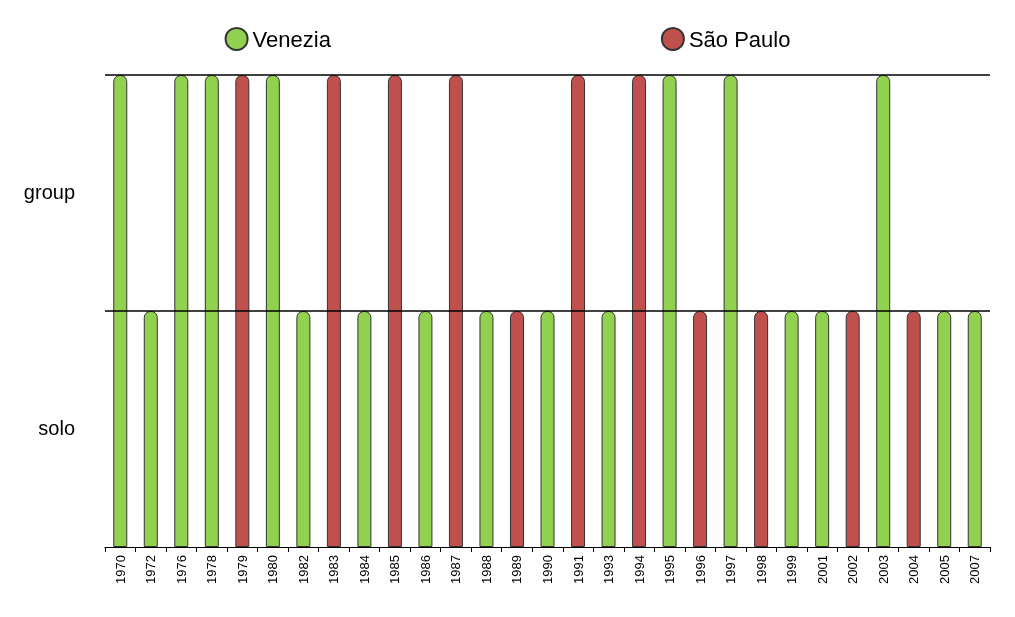 The image size is (1015, 617). What do you see at coordinates (49, 192) in the screenshot?
I see `text: group` at bounding box center [49, 192].